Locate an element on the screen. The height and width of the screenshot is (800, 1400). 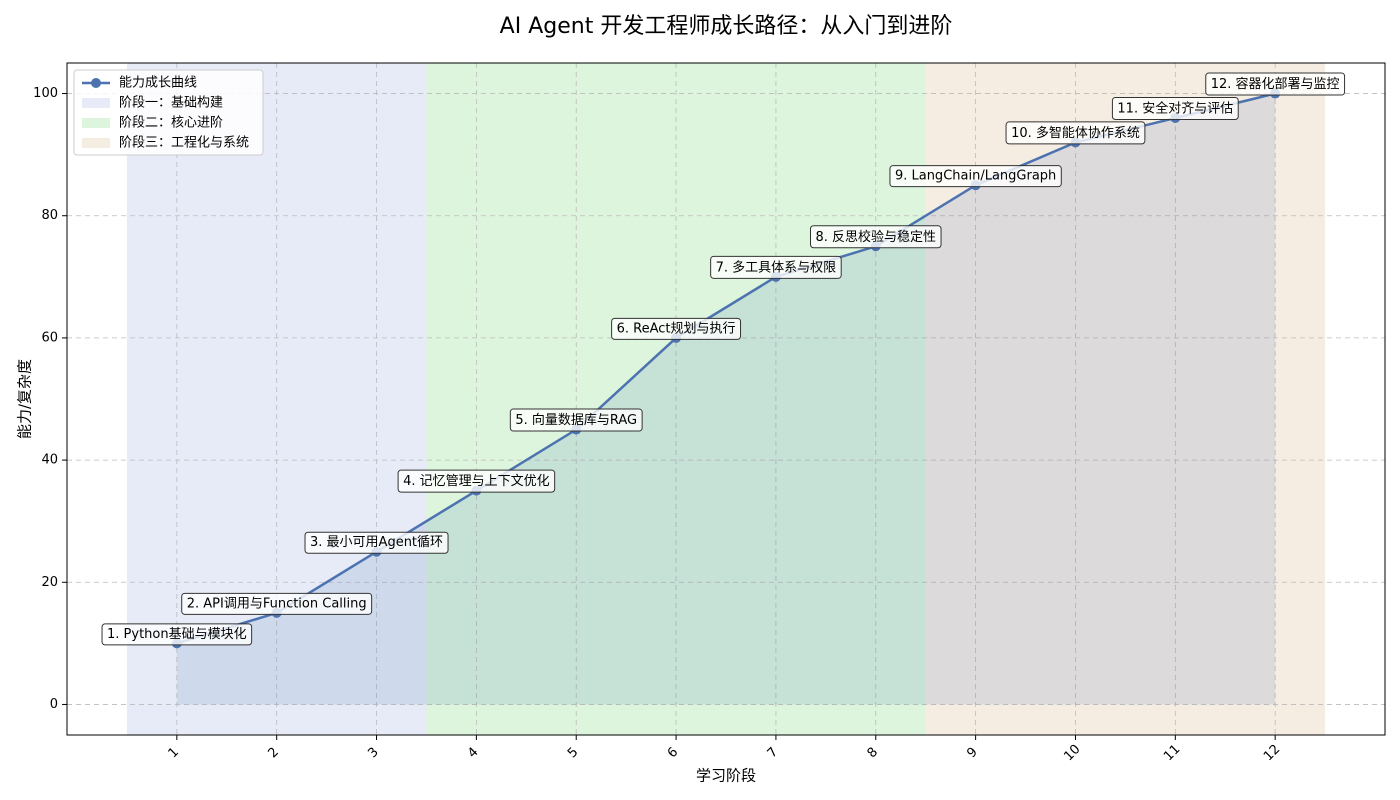
point-annotation: 5. 向量数据库与RAG is located at coordinates (576, 420).